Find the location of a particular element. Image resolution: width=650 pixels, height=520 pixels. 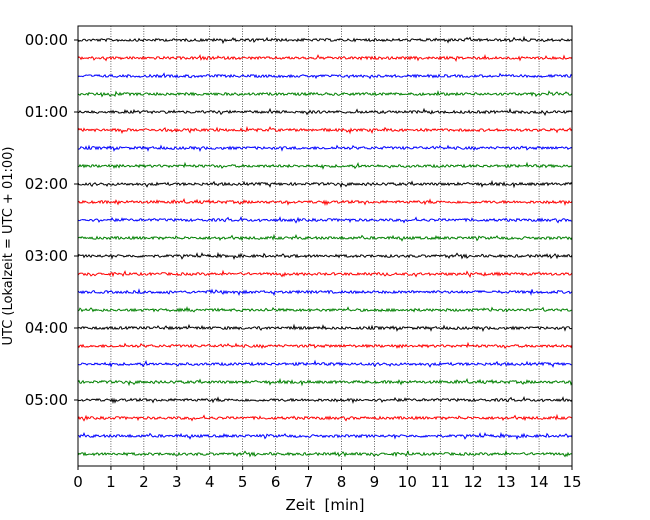

x-tick-label: 13 is located at coordinates (506, 482).